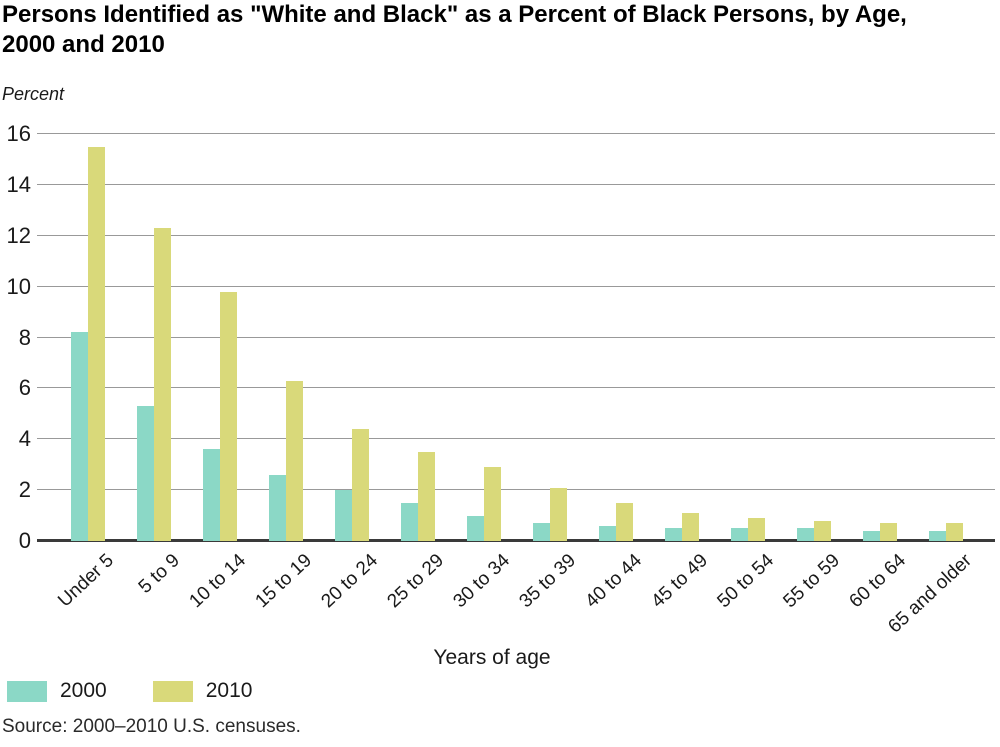 The image size is (1000, 747). What do you see at coordinates (18, 235) in the screenshot?
I see `y-tick-12: 12` at bounding box center [18, 235].